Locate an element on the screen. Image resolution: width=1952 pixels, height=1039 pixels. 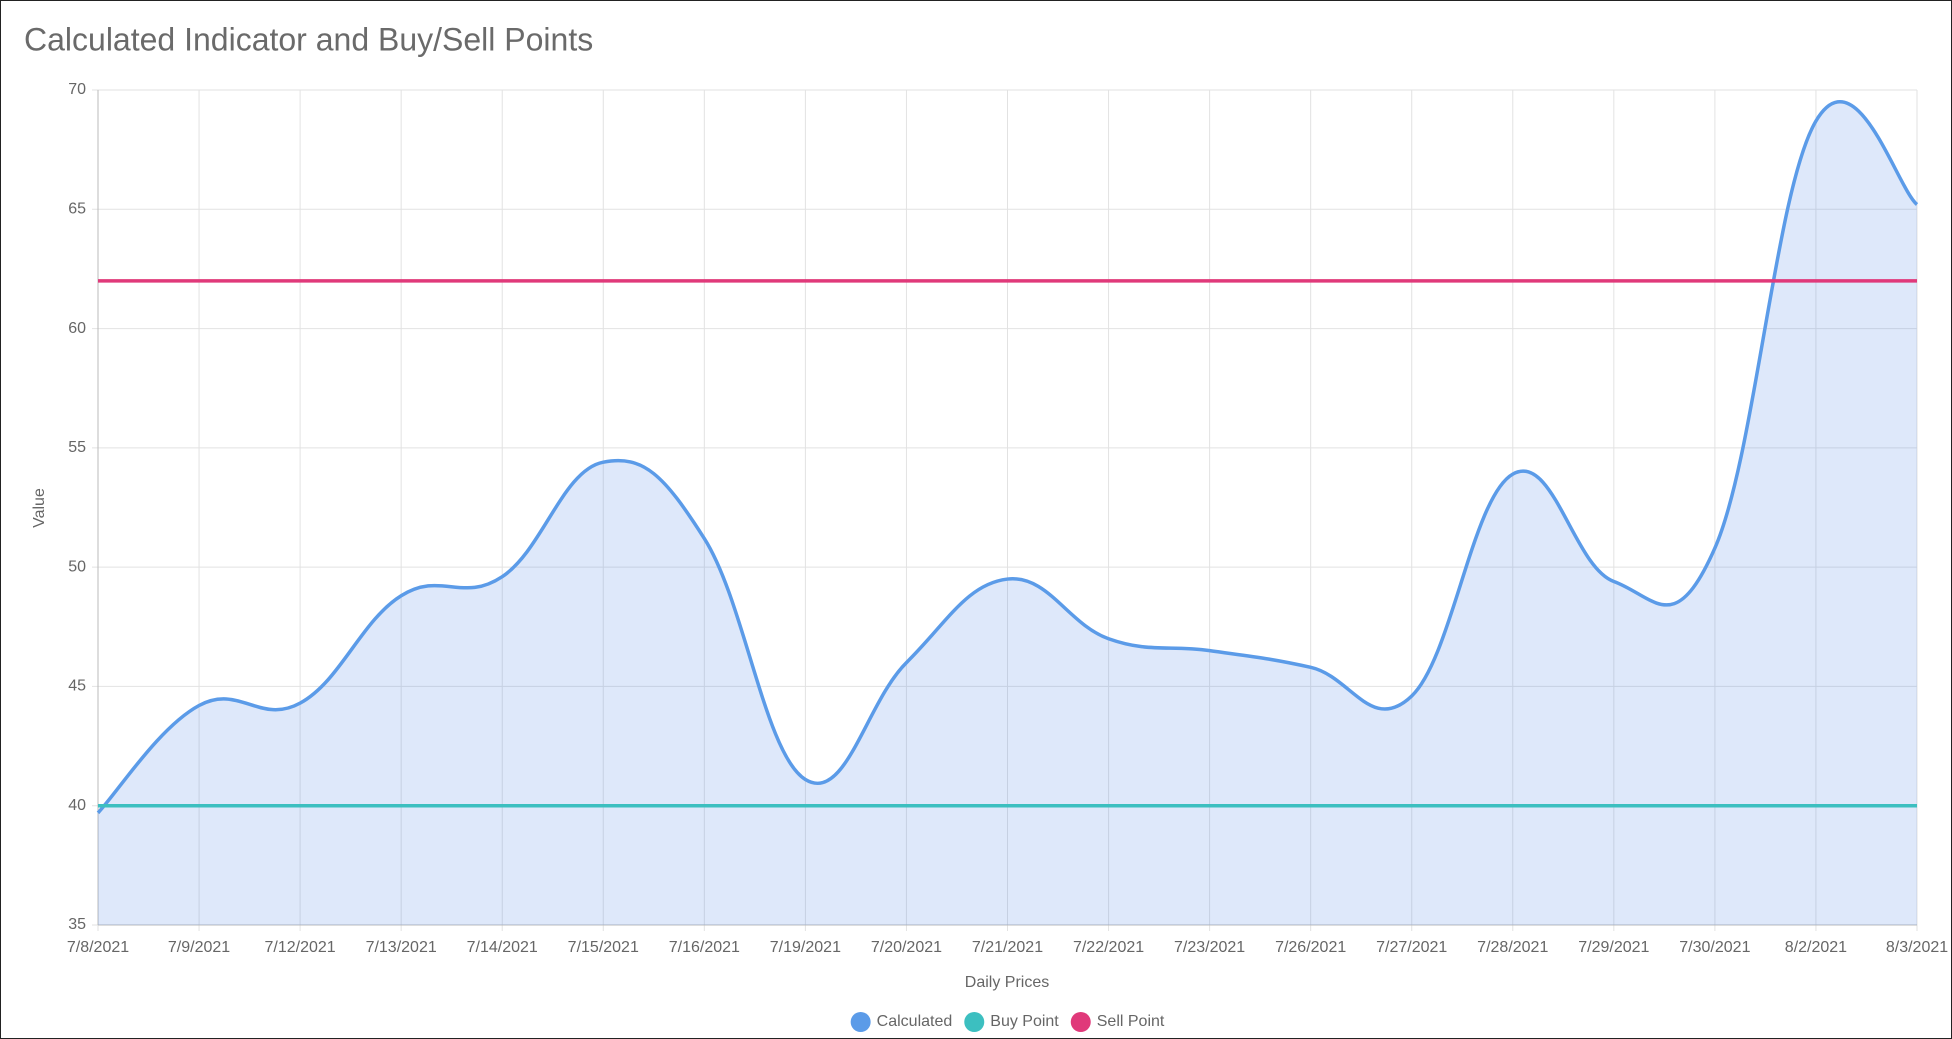
x-tick-label: 7/30/2021 is located at coordinates (1714, 947).